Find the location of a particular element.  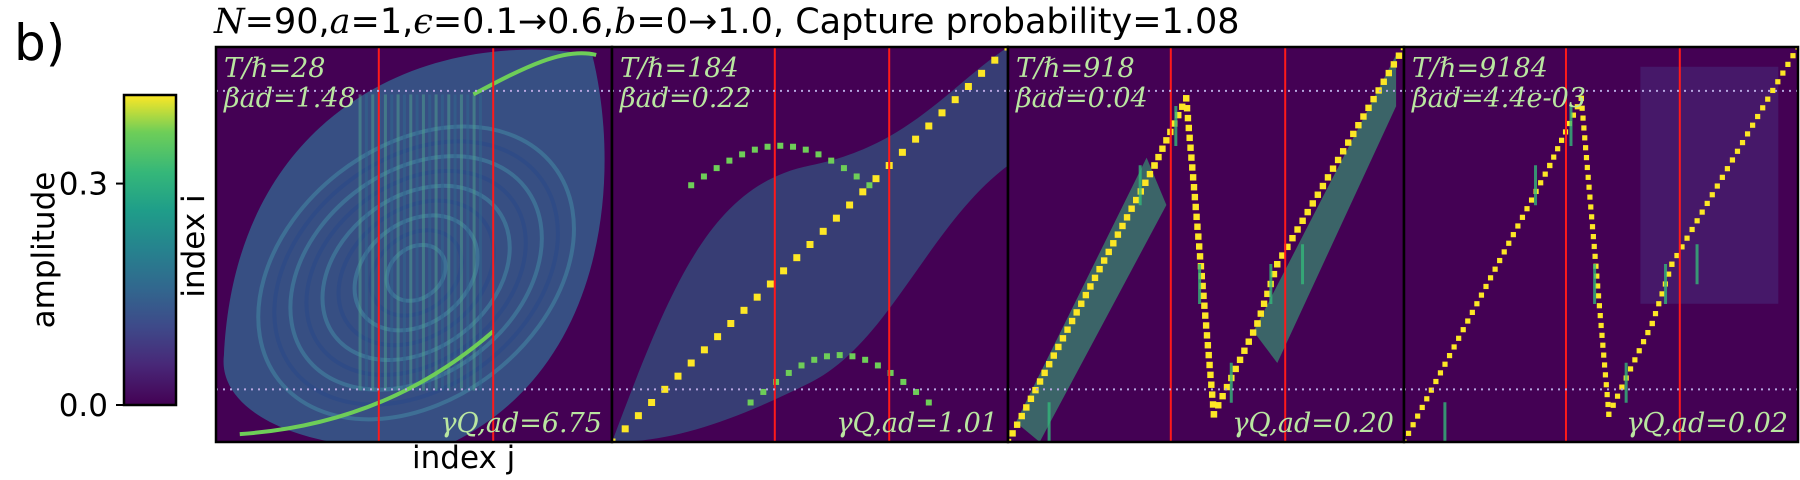

x-axis-label: index j is located at coordinates (464, 458).